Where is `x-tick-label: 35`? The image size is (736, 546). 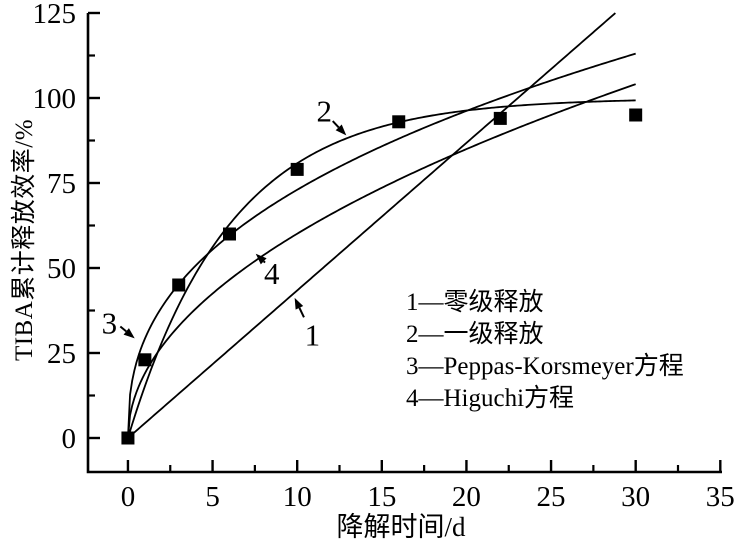
x-tick-label: 35 is located at coordinates (720, 497).